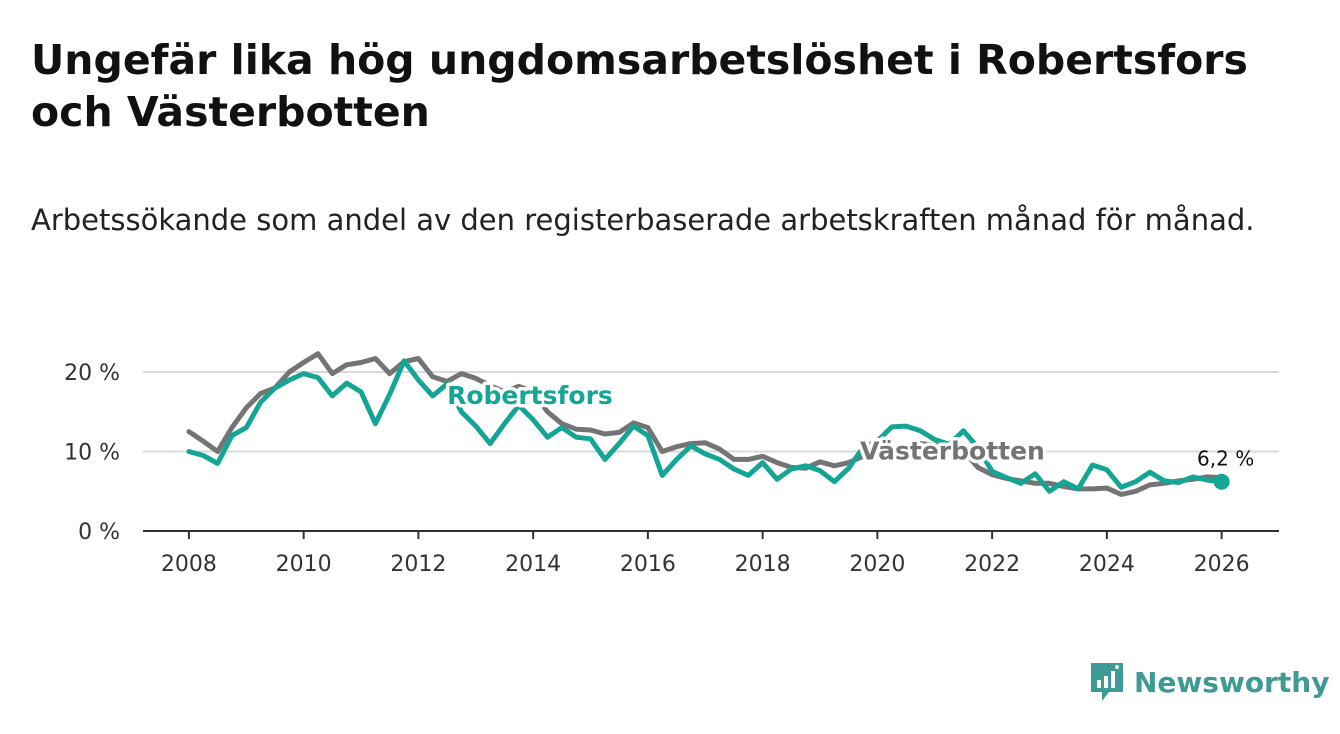  What do you see at coordinates (1222, 564) in the screenshot?
I see `x-tick-label: 2026` at bounding box center [1222, 564].